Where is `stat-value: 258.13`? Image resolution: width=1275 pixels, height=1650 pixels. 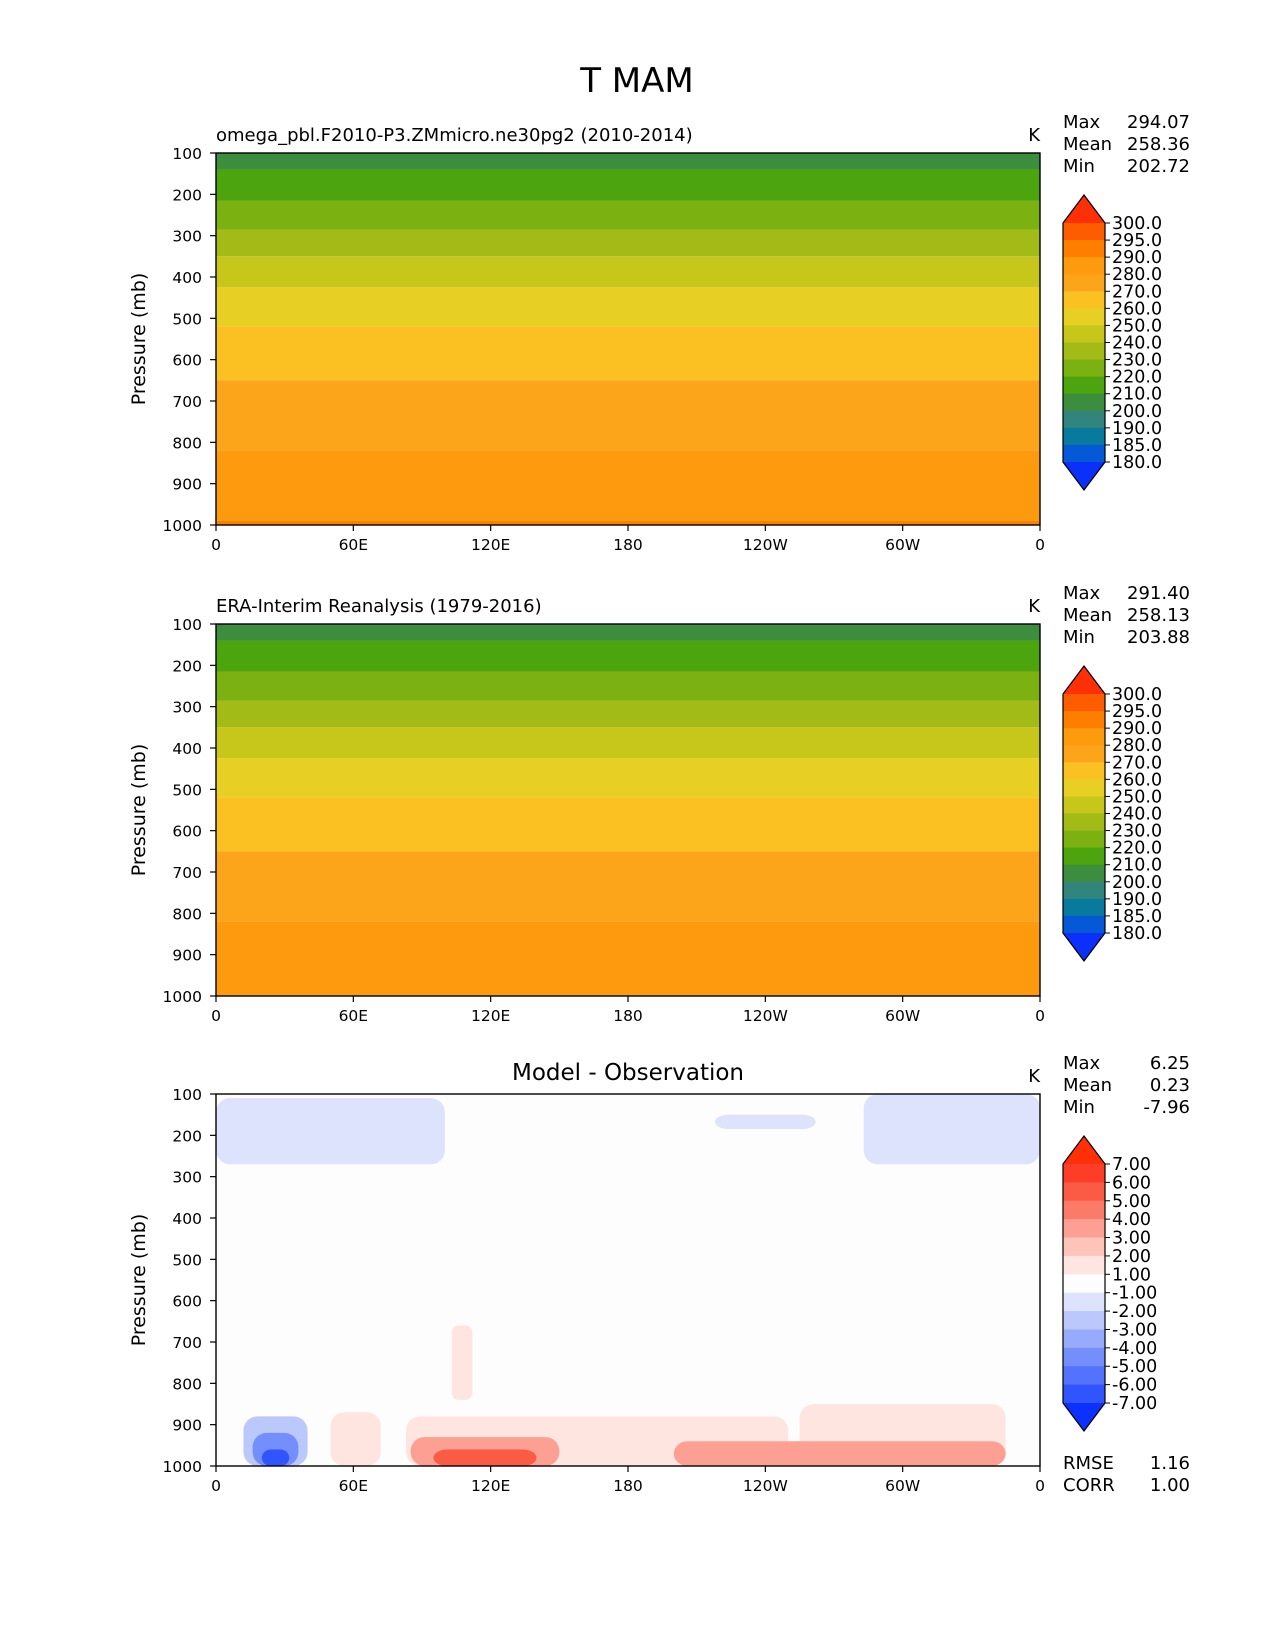
stat-value: 258.13 is located at coordinates (1158, 615).